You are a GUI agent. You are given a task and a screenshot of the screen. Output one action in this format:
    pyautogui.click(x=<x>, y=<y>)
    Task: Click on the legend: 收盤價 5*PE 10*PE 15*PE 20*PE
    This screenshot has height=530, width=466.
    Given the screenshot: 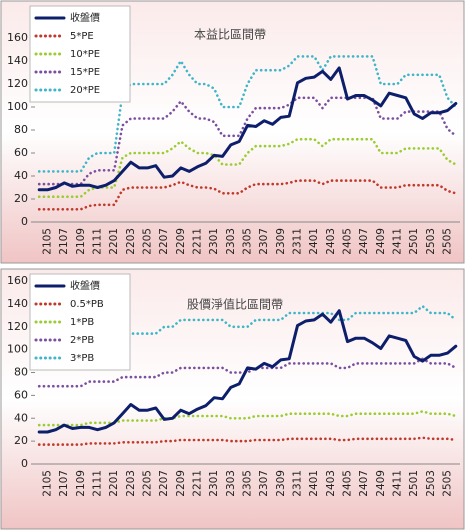 What is the action you would take?
    pyautogui.click(x=80, y=54)
    